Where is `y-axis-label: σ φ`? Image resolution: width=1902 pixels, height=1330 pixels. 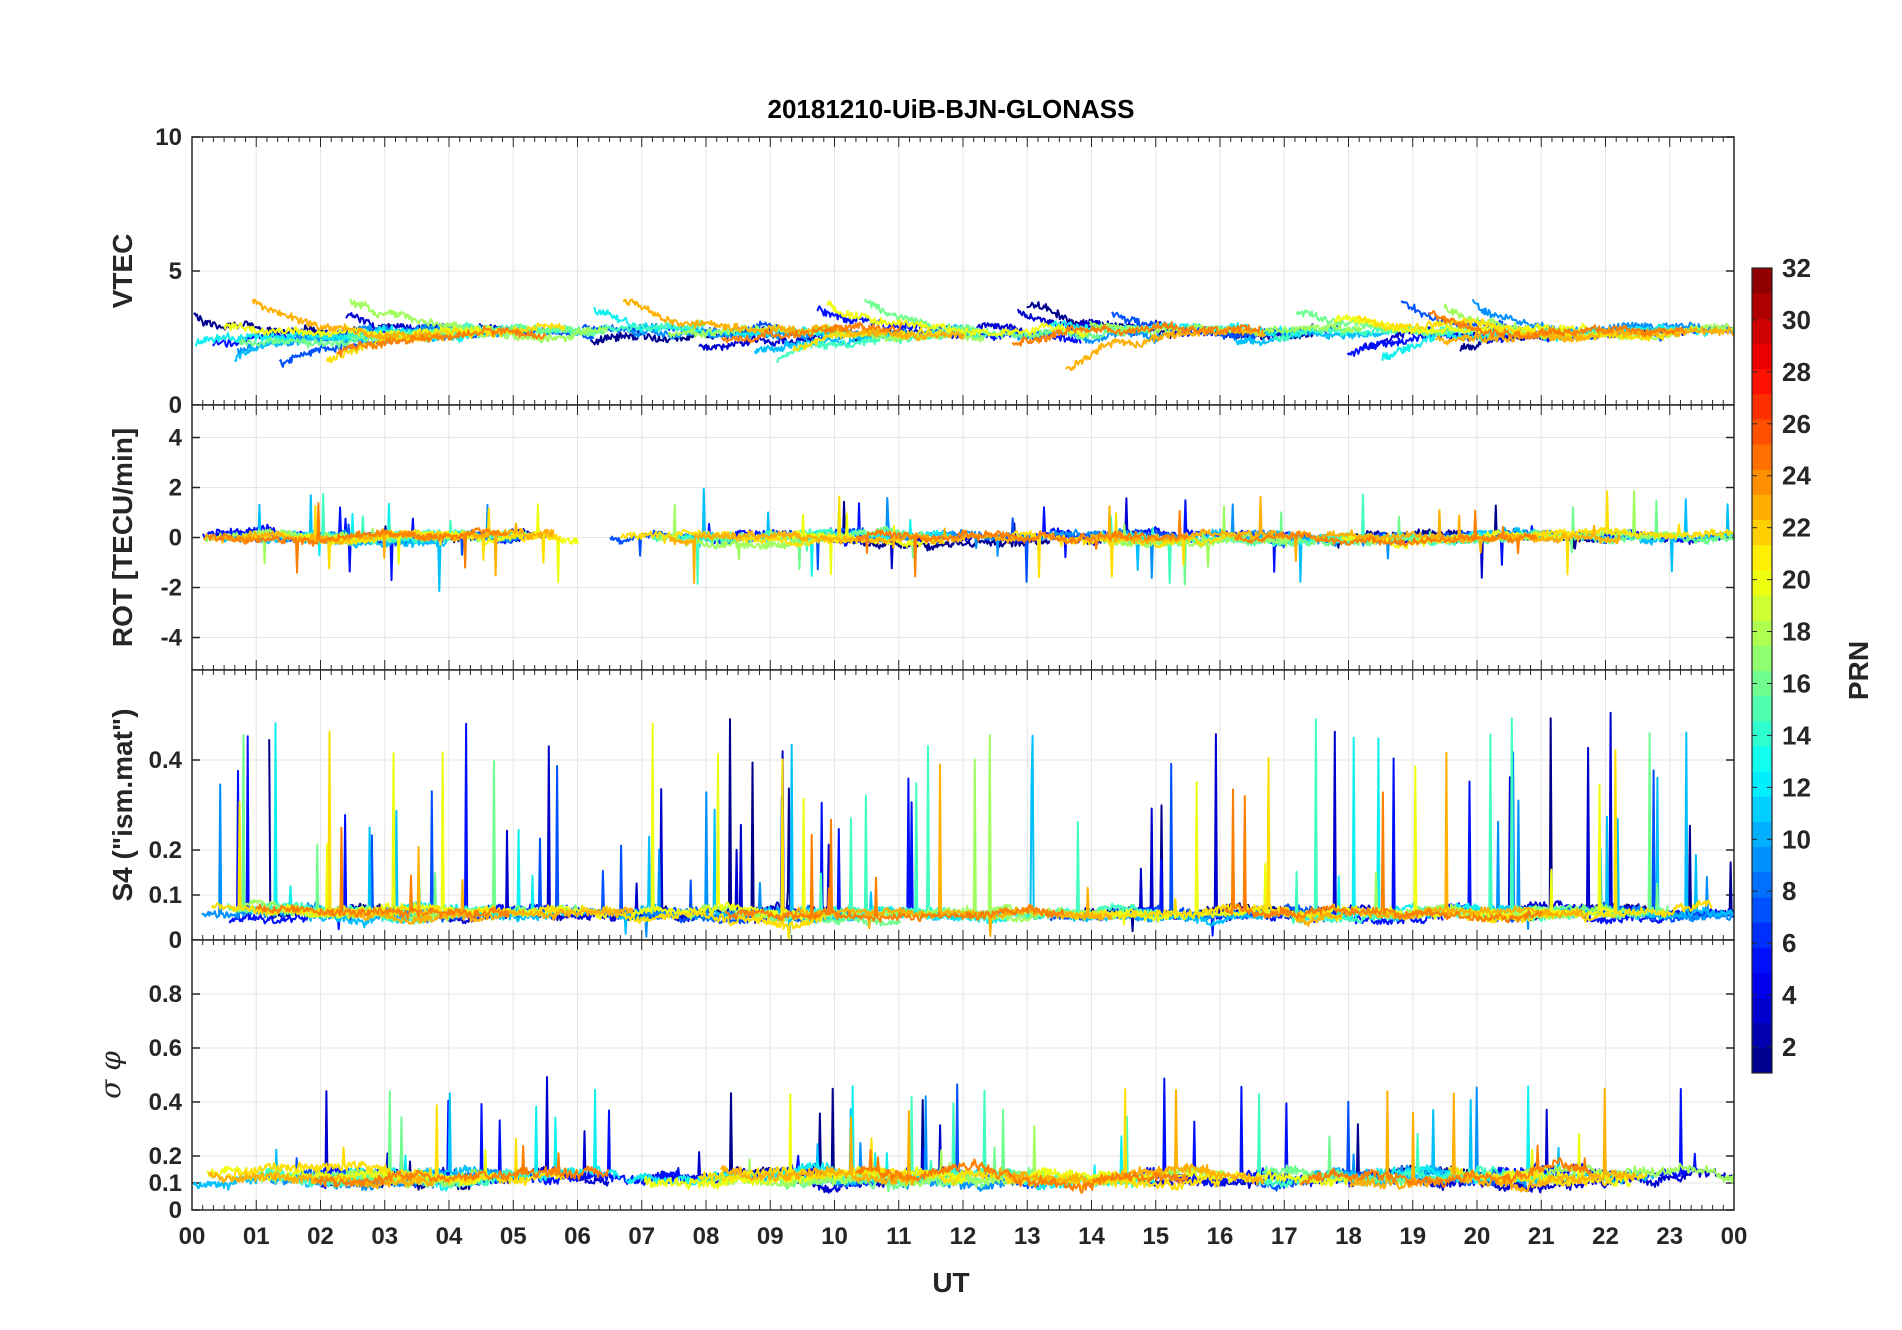
y-axis-label: σ φ is located at coordinates (110, 1075).